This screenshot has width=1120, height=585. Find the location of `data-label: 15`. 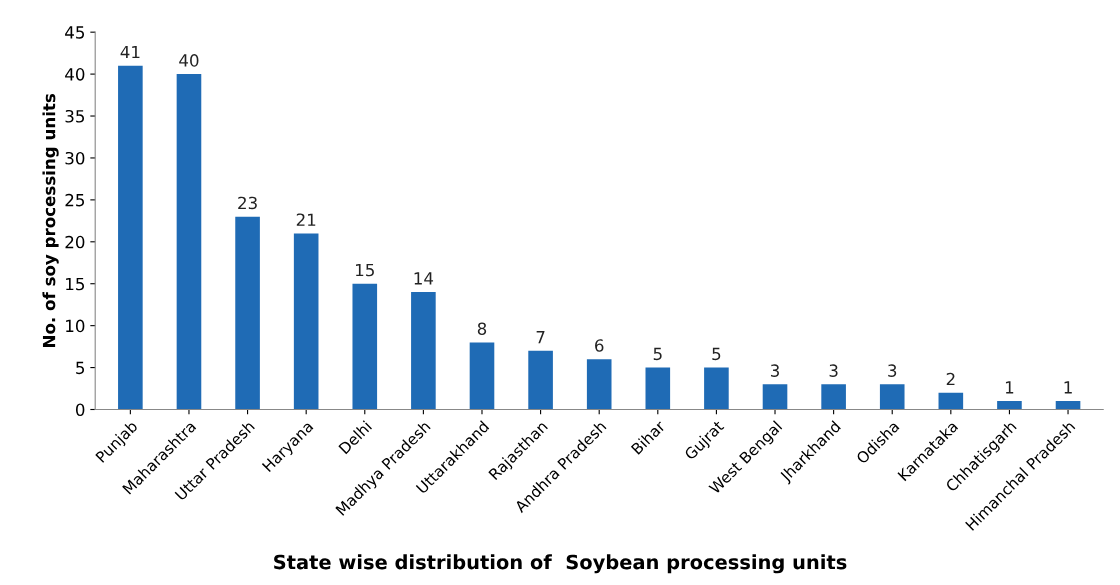

data-label: 15 is located at coordinates (365, 270).